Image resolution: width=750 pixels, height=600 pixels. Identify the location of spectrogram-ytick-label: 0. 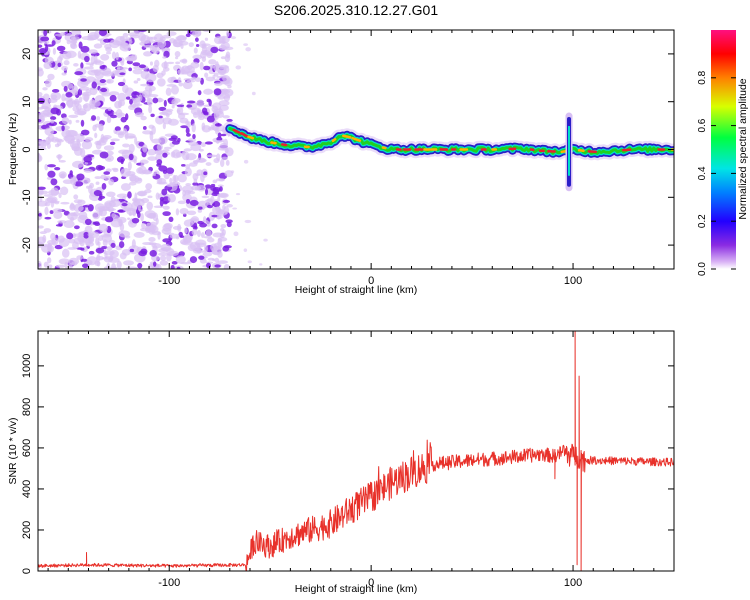
(27, 149).